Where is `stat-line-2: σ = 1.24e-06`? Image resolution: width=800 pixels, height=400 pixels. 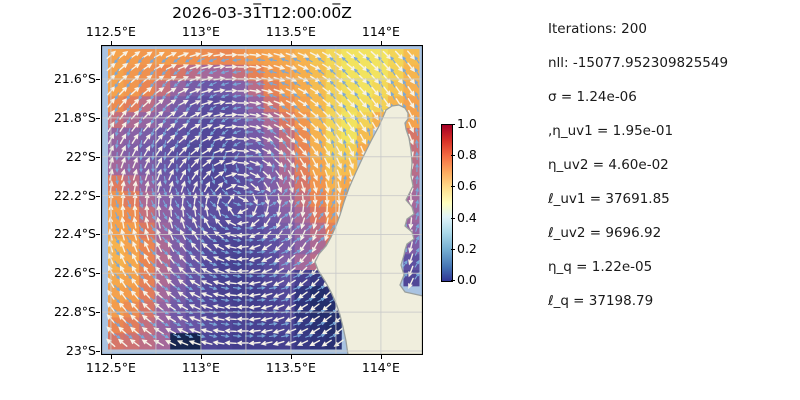 stat-line-2: σ = 1.24e-06 is located at coordinates (592, 97).